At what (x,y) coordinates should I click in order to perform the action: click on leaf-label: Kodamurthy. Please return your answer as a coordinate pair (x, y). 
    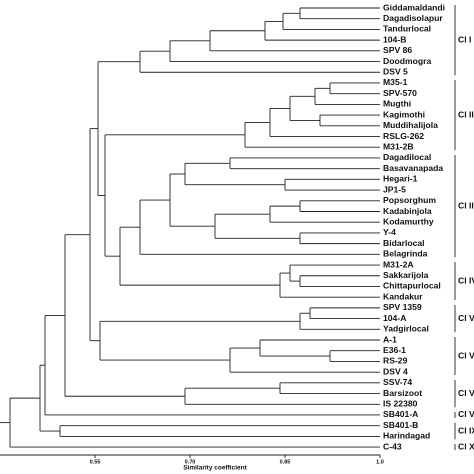
    Looking at the image, I should click on (408, 221).